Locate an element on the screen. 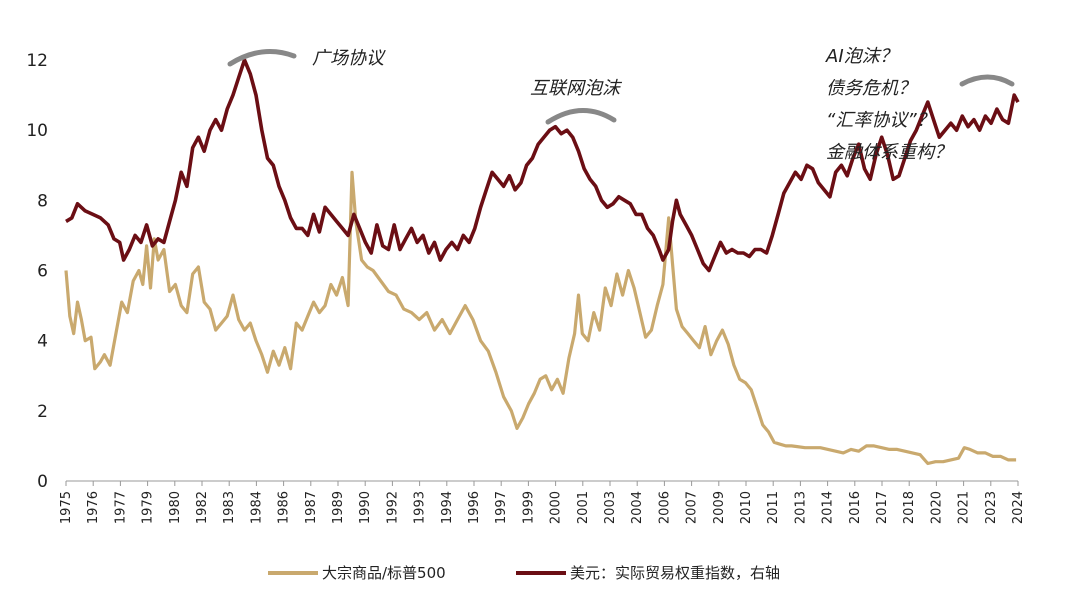  legend-label-commodities: 大宗商品/标普500 is located at coordinates (384, 573).